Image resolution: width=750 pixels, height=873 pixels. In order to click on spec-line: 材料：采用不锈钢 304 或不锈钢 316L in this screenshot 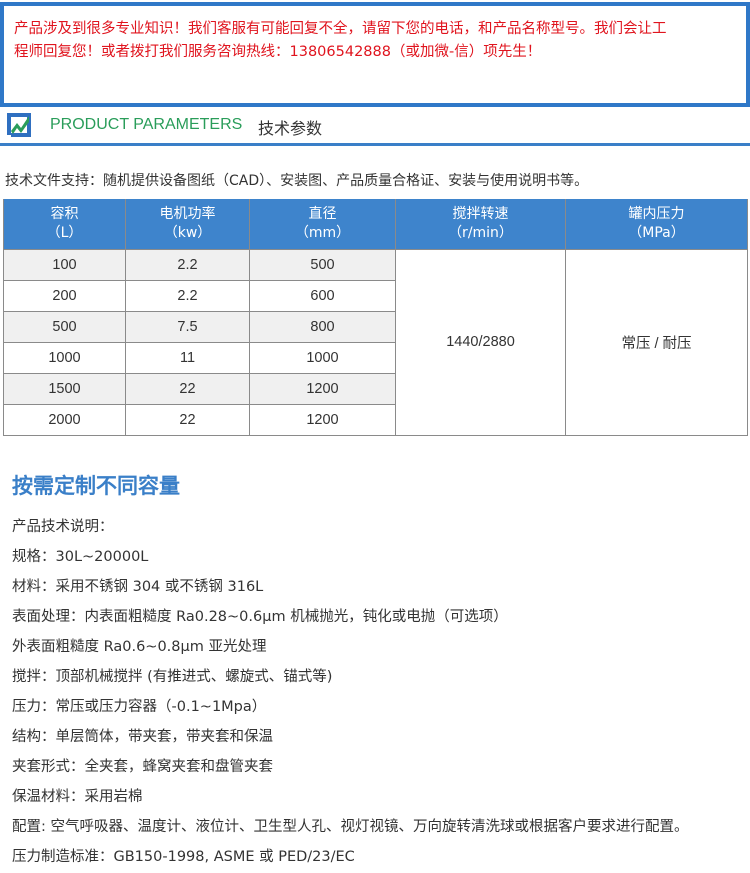, I will do `click(138, 587)`.